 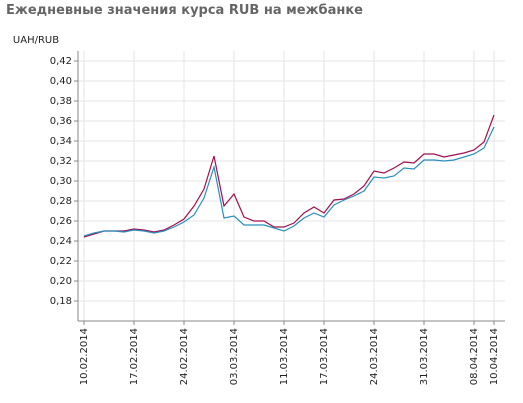 I want to click on x-tick-label: 24.02.2014, so click(x=184, y=356).